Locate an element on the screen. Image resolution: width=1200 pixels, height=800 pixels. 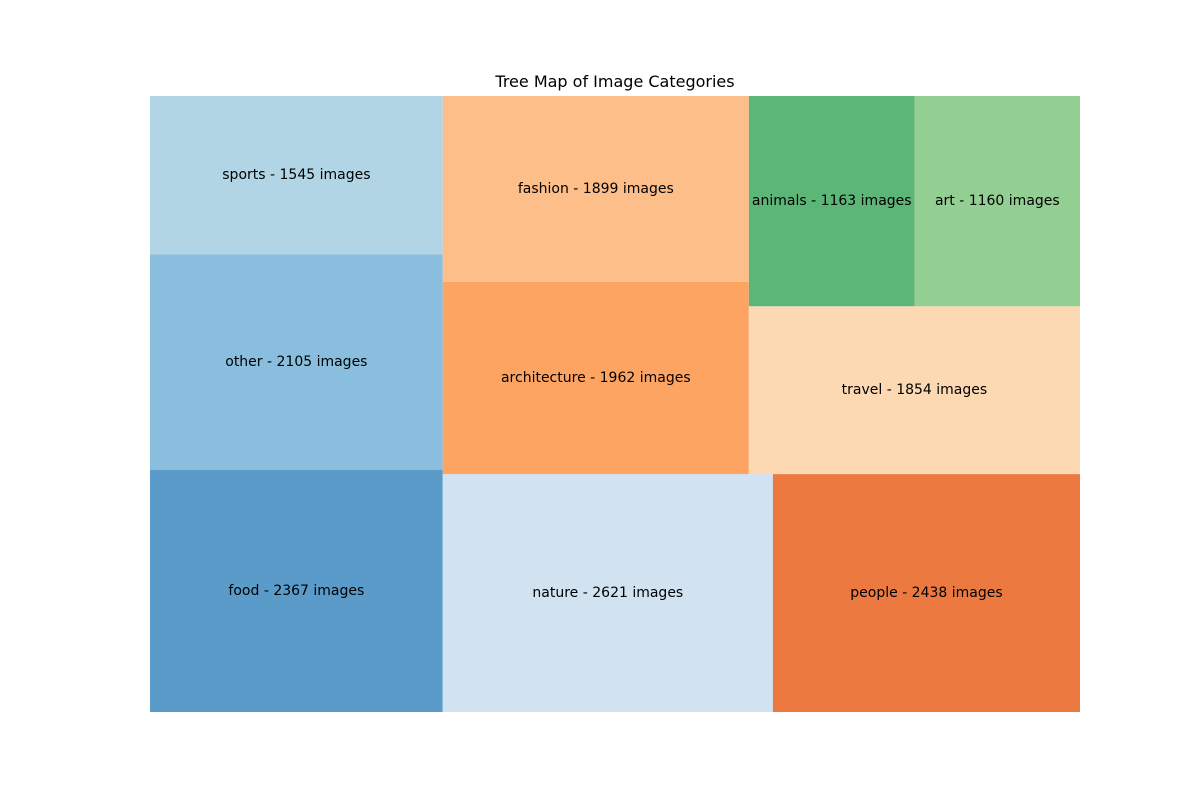
tile-label-art: art - 1160 images is located at coordinates (997, 201).